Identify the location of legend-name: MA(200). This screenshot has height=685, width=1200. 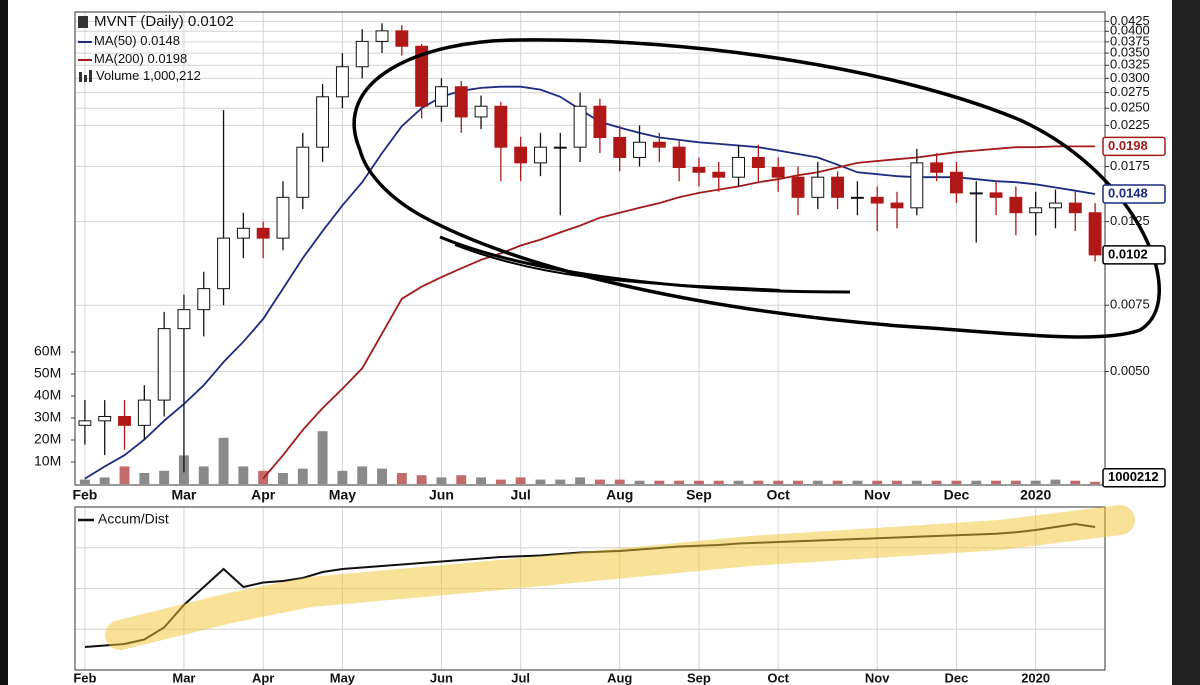
(119, 58).